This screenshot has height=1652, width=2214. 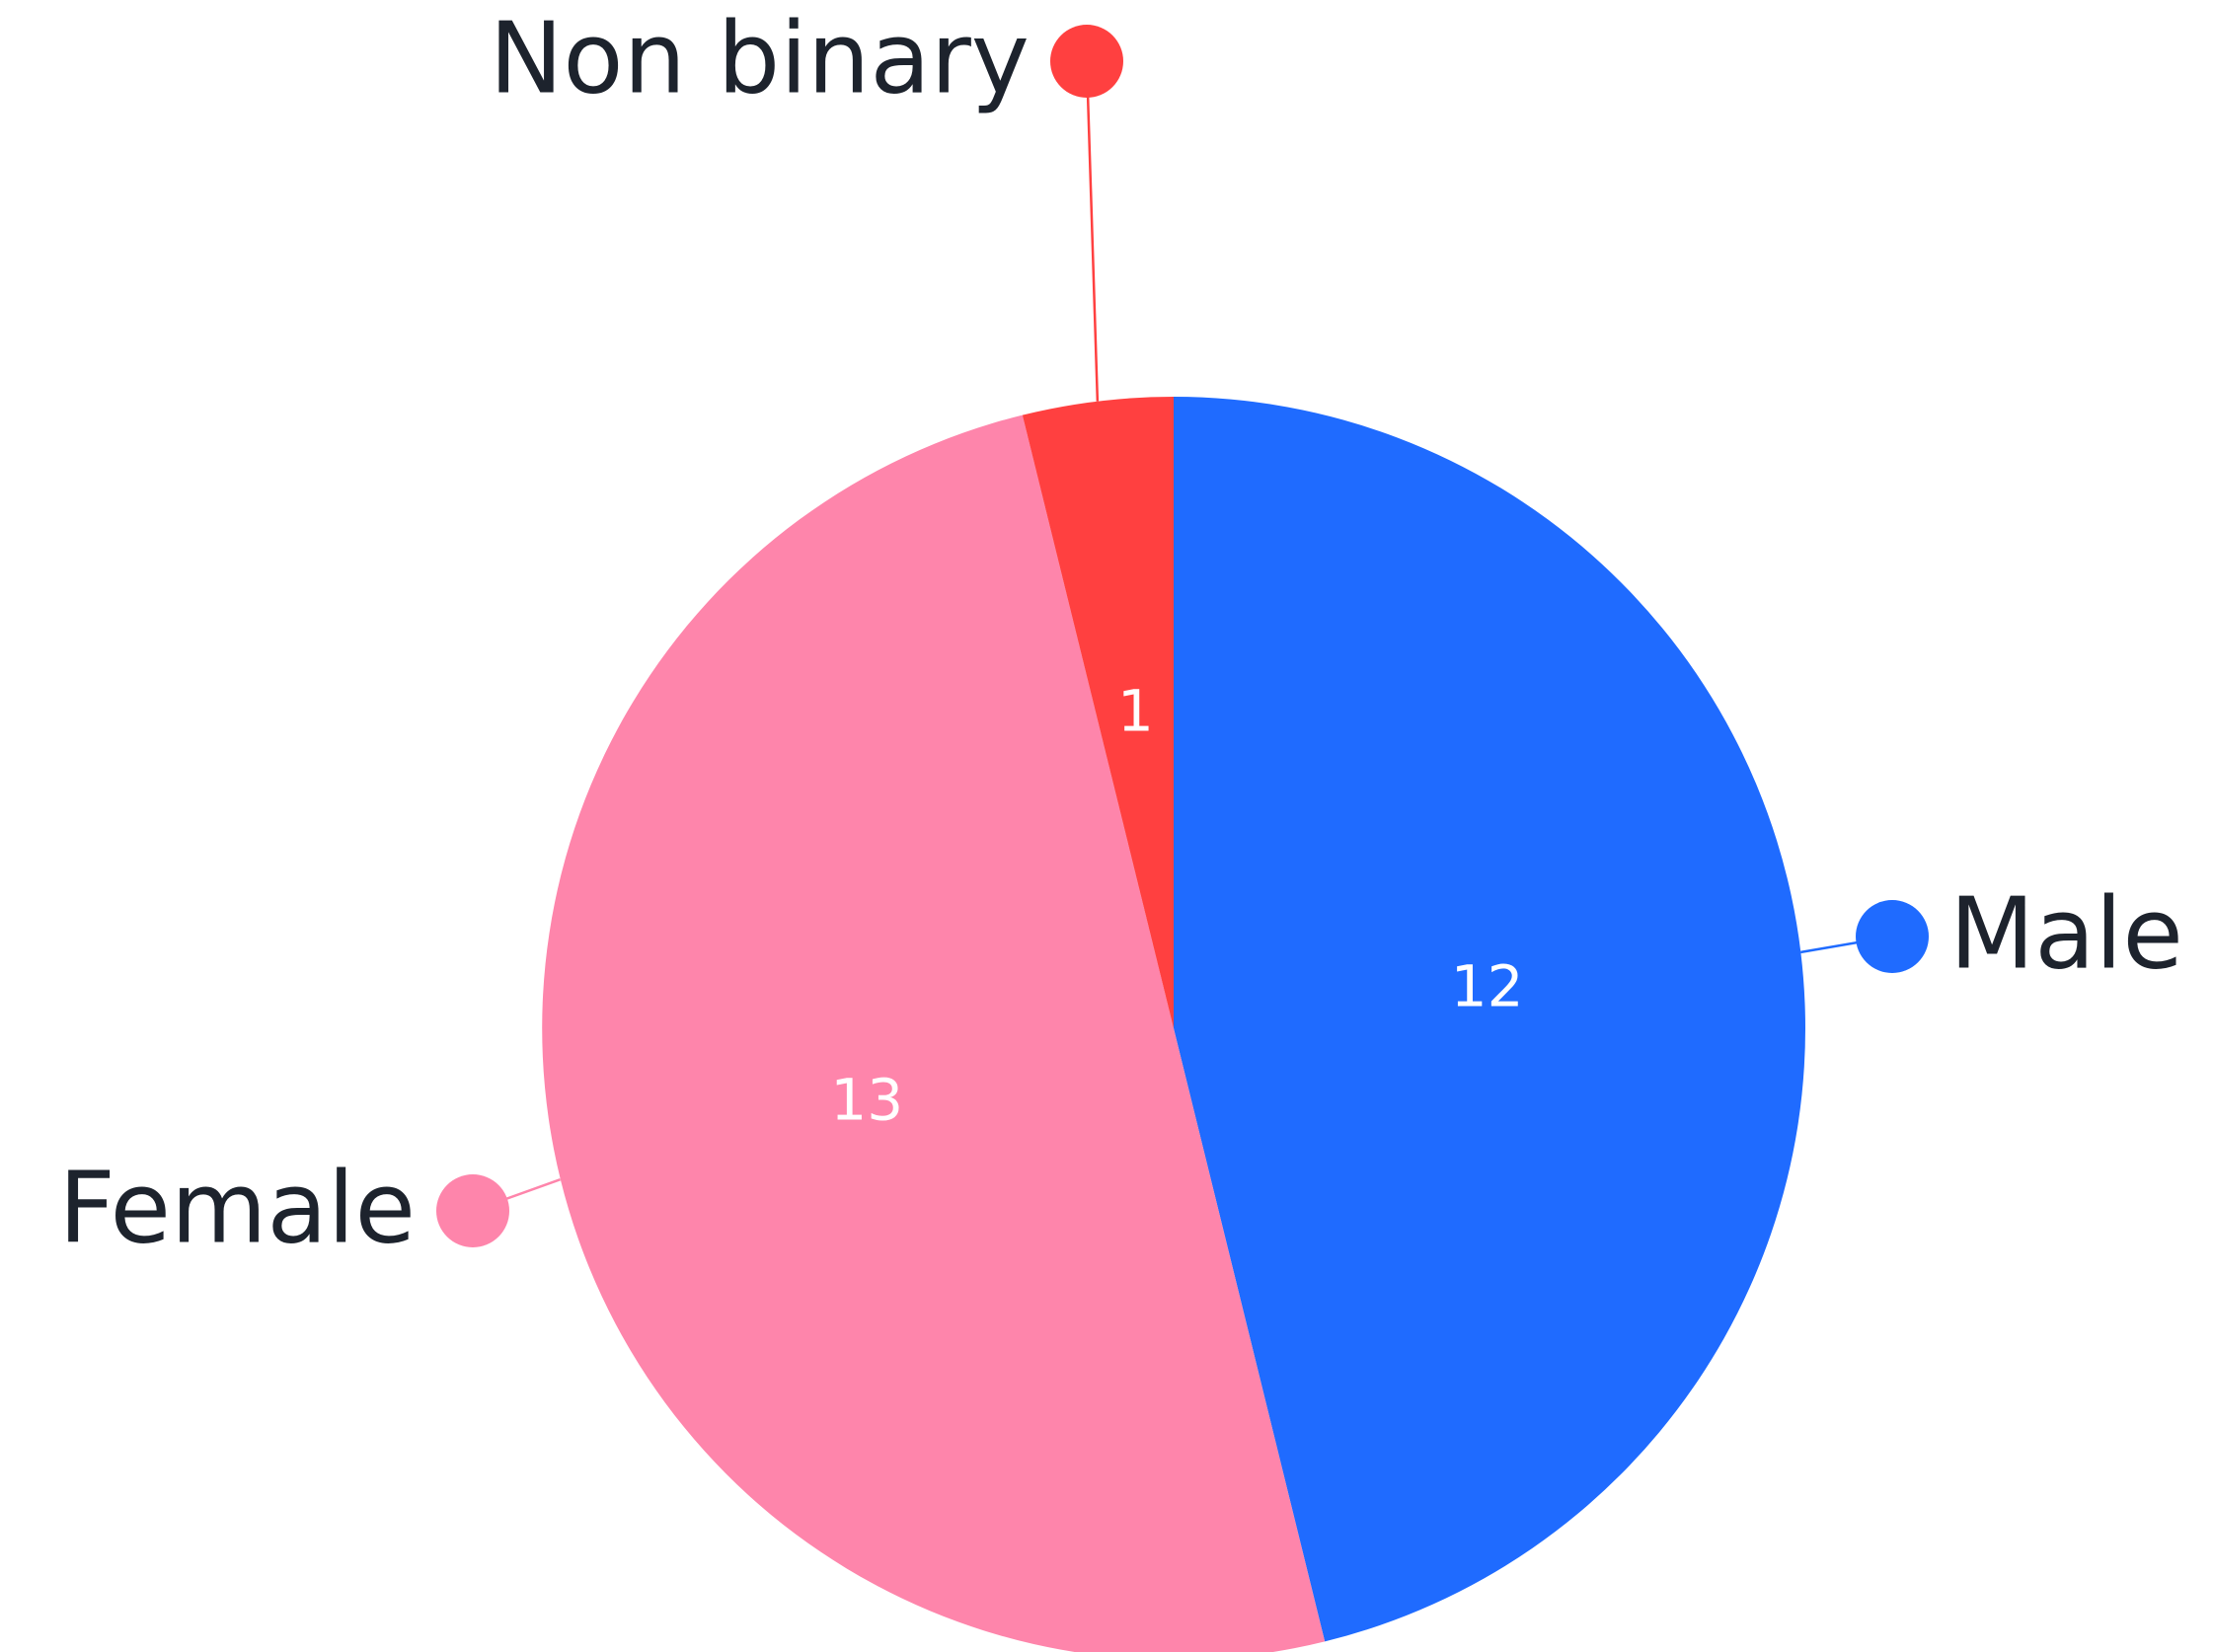 What do you see at coordinates (1092, 231) in the screenshot?
I see `leader-line` at bounding box center [1092, 231].